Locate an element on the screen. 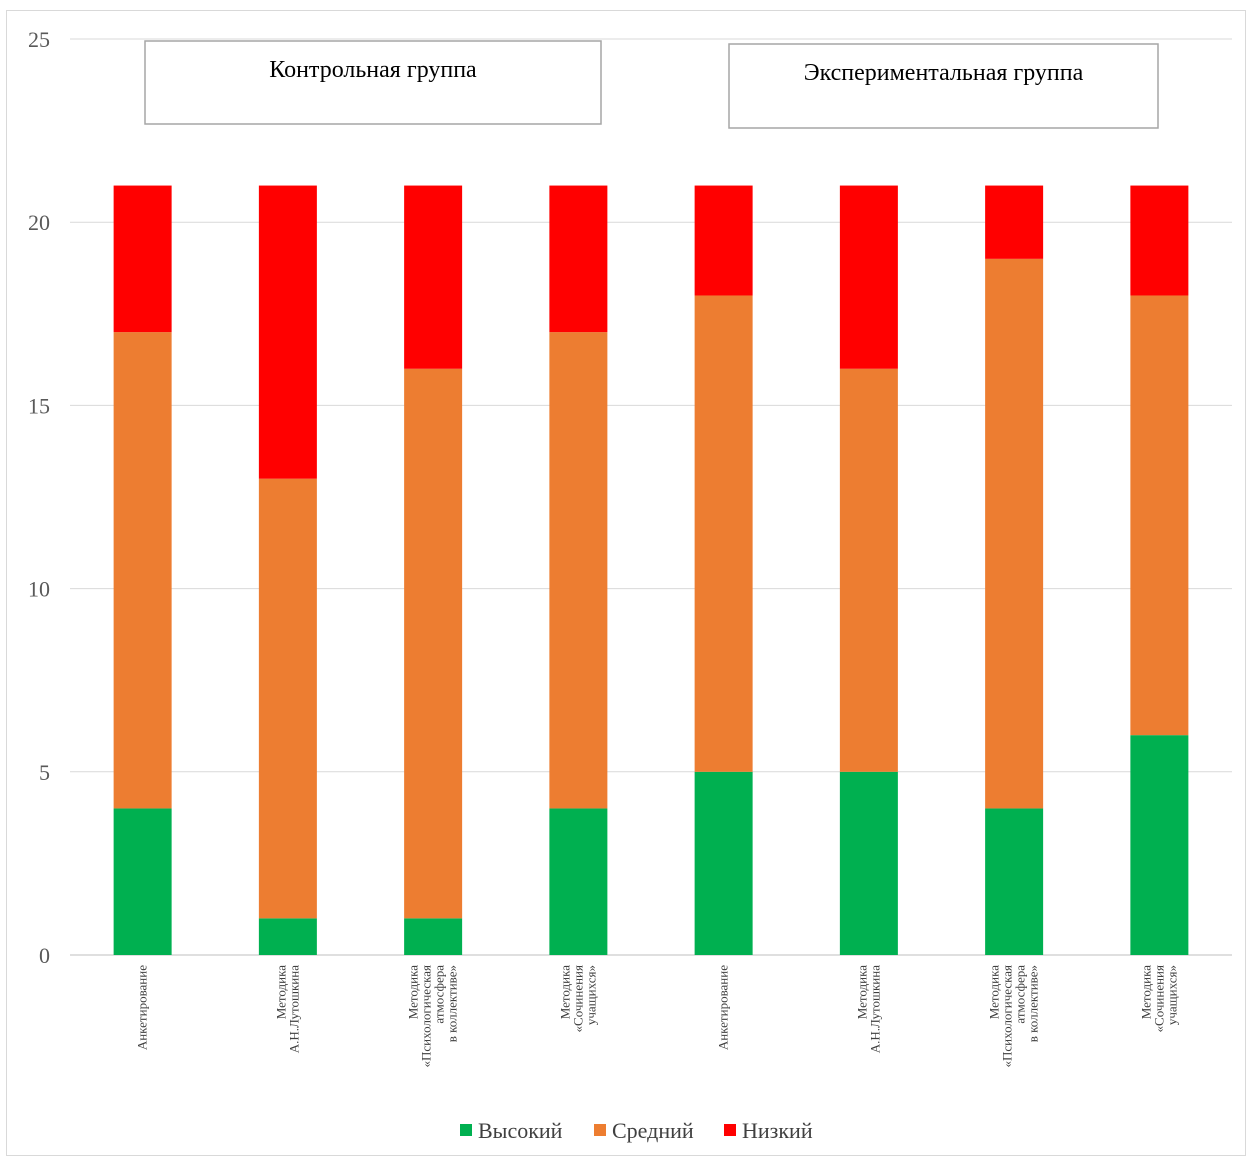 Image resolution: width=1251 pixels, height=1159 pixels. y-tick-label: 0 is located at coordinates (44, 955).